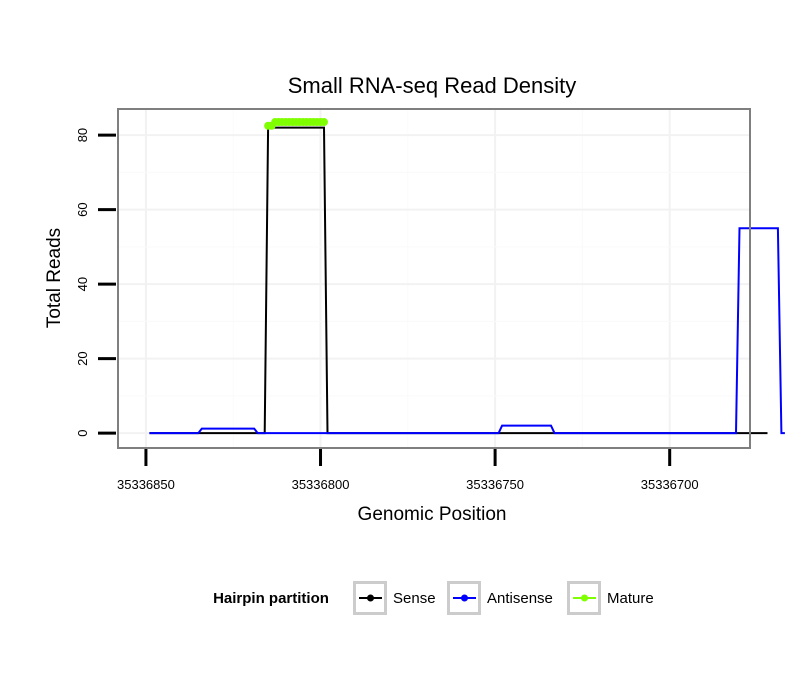 The width and height of the screenshot is (810, 690). Describe the element at coordinates (82, 432) in the screenshot. I see `y-tick-label: 0` at that location.